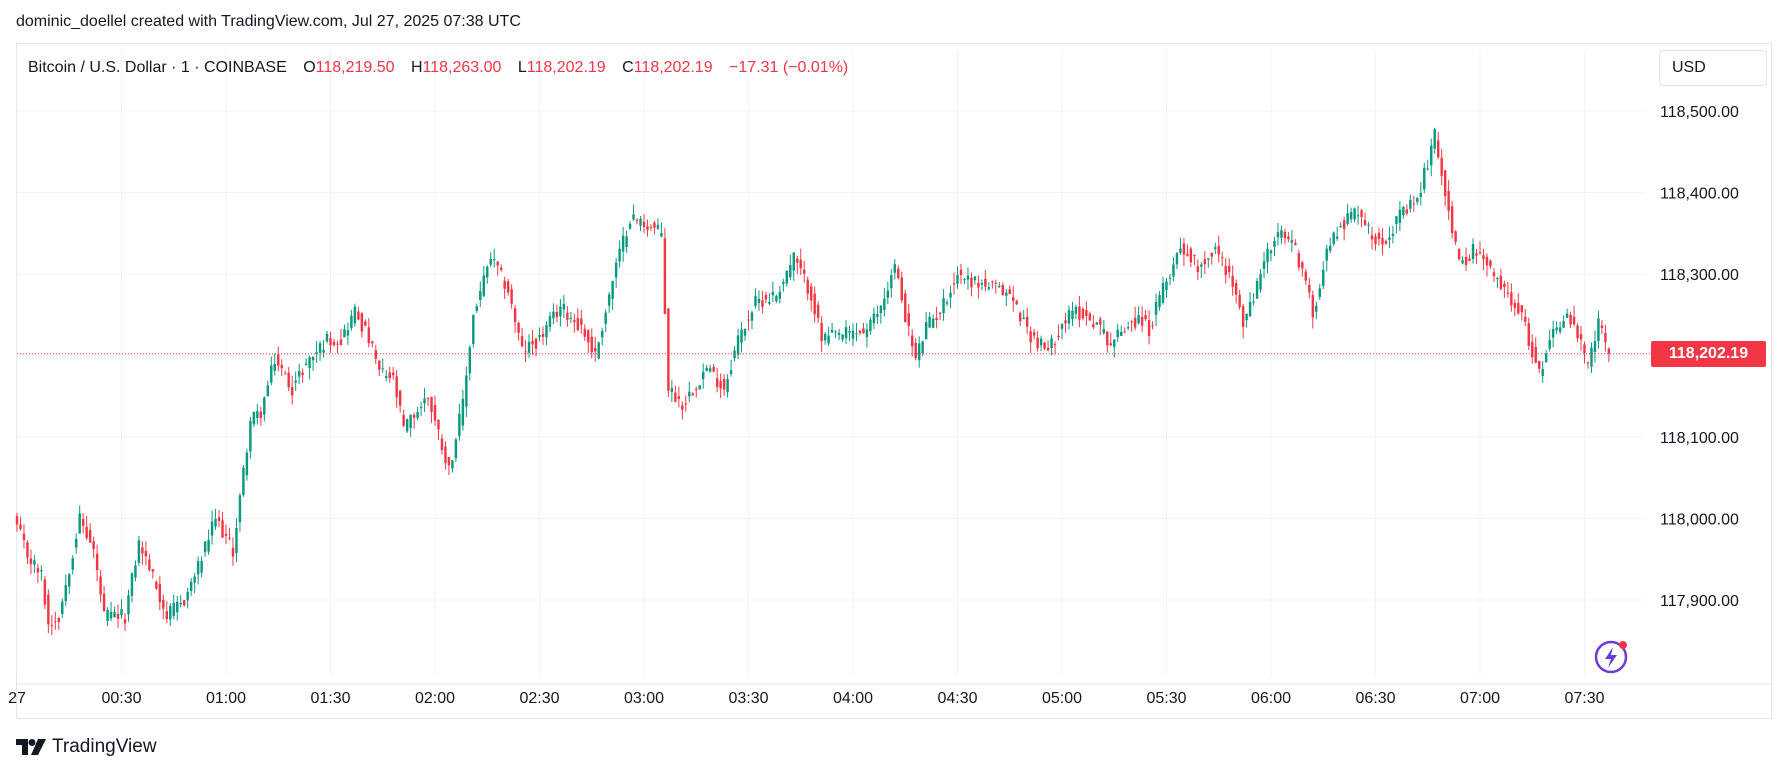 The height and width of the screenshot is (775, 1787). Describe the element at coordinates (416, 67) in the screenshot. I see `high-label: H` at that location.